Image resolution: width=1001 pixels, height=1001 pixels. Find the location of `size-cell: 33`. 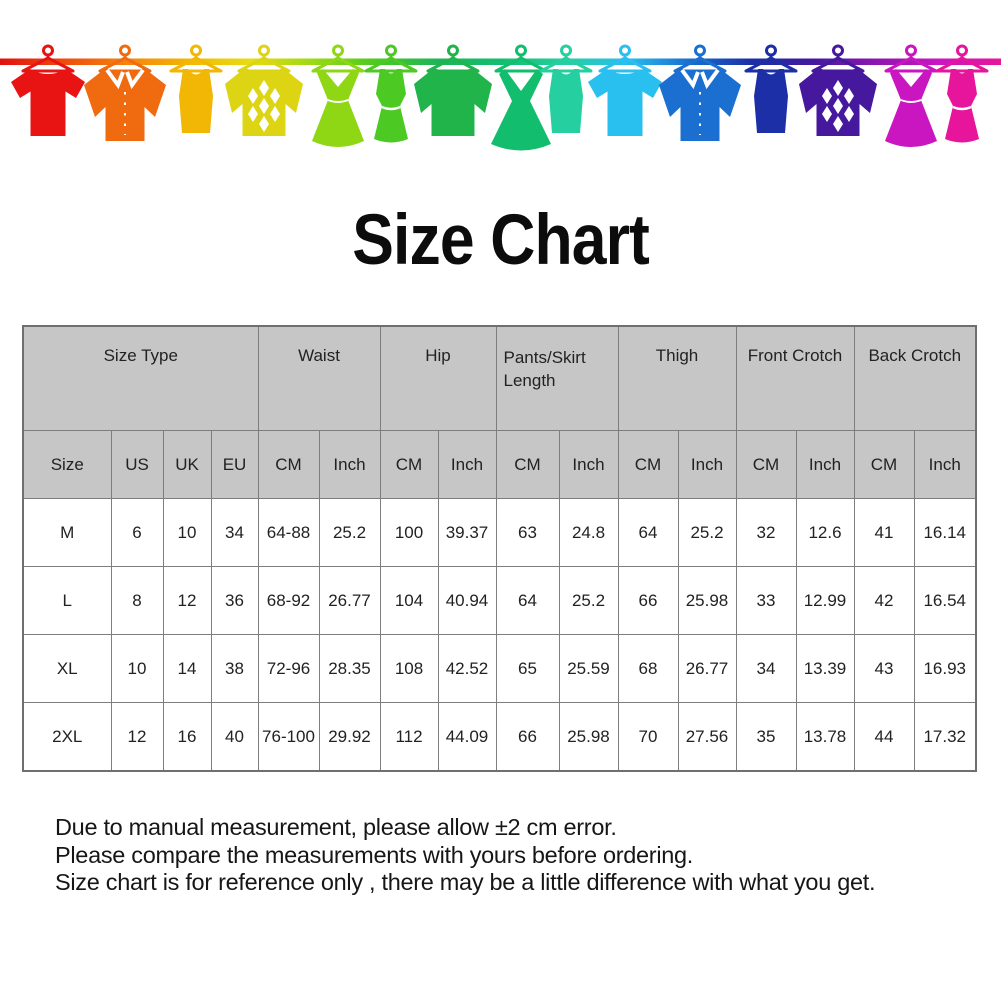

size-cell: 33 is located at coordinates (766, 600).